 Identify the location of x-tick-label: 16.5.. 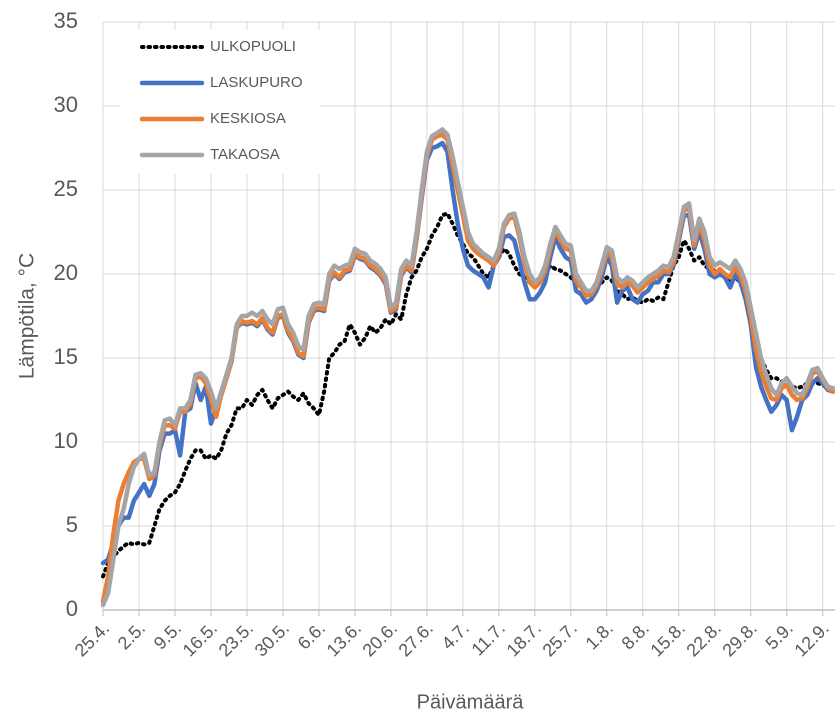
(200, 639).